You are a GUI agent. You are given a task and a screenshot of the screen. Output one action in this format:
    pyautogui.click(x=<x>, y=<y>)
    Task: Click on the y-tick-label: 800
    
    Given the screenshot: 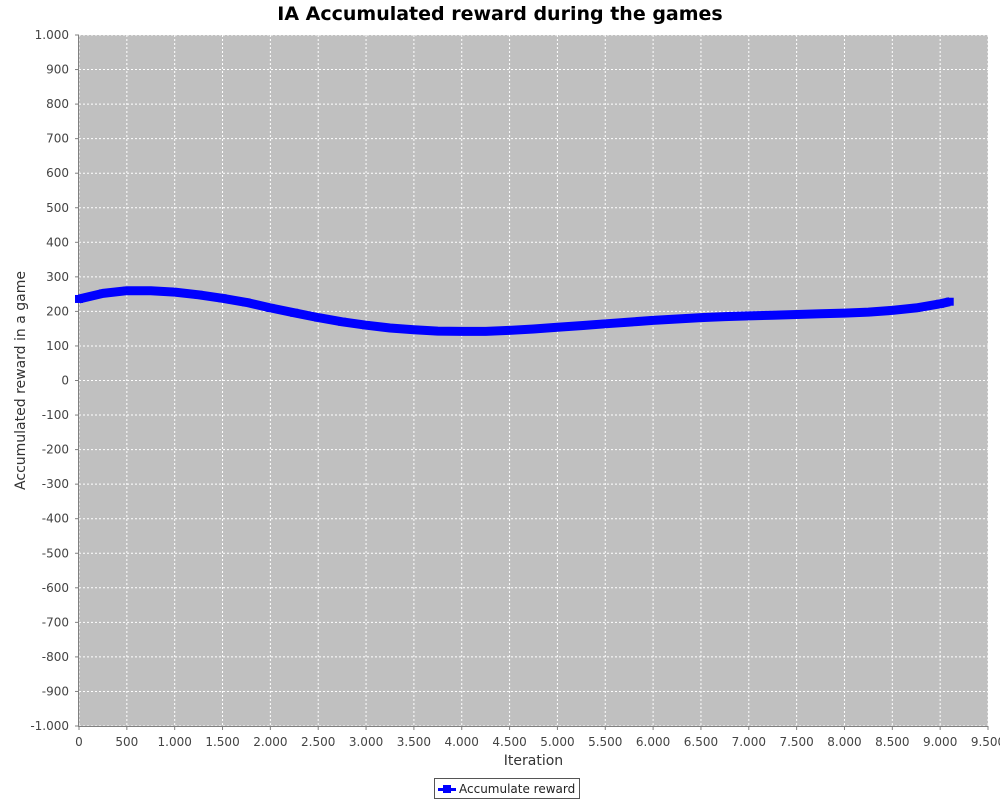 What is the action you would take?
    pyautogui.click(x=57, y=104)
    